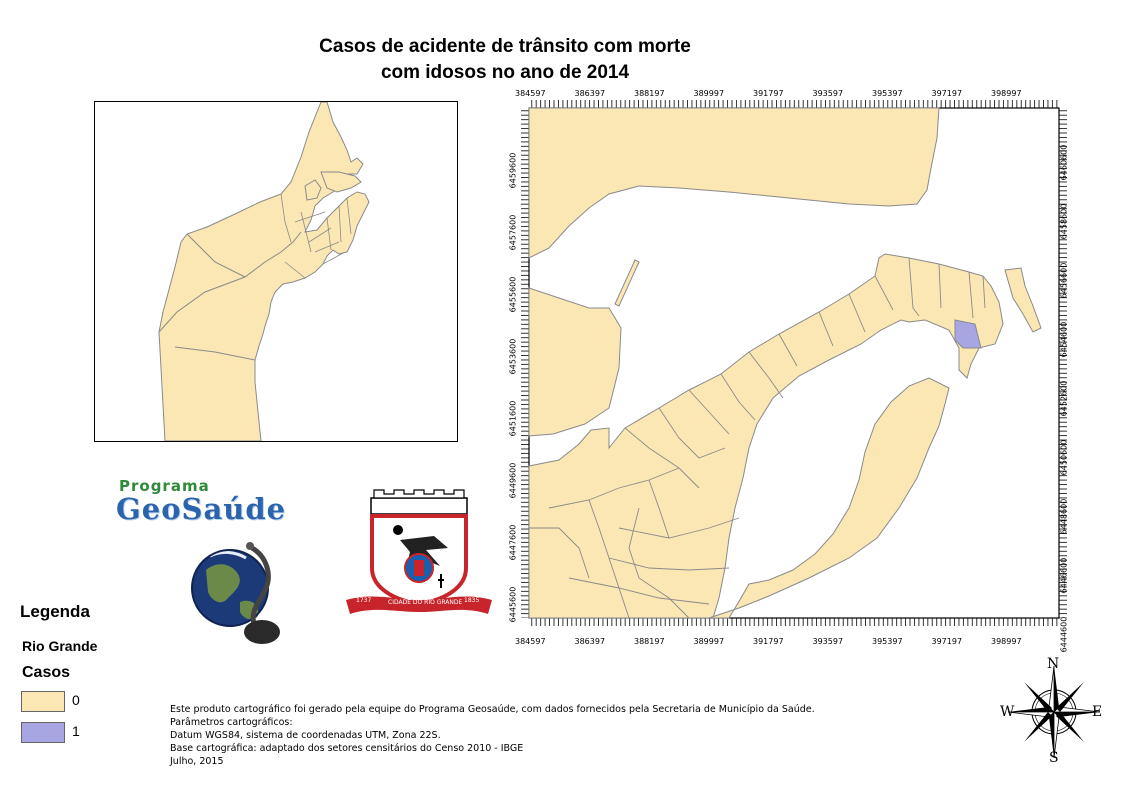  What do you see at coordinates (513, 480) in the screenshot?
I see `y-tick-label-left: 6449600` at bounding box center [513, 480].